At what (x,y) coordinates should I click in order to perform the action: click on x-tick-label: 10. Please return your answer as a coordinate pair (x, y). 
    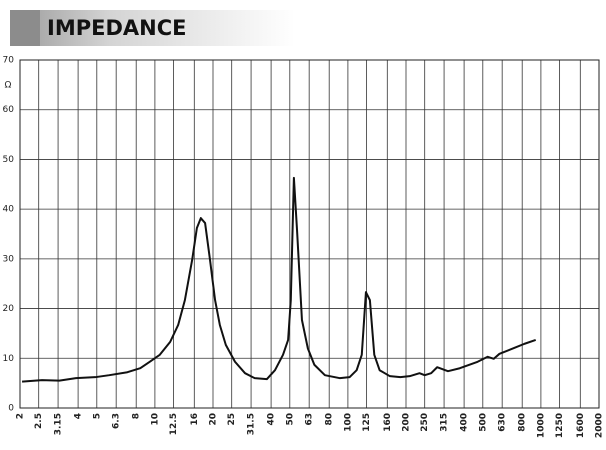
    Looking at the image, I should click on (155, 419).